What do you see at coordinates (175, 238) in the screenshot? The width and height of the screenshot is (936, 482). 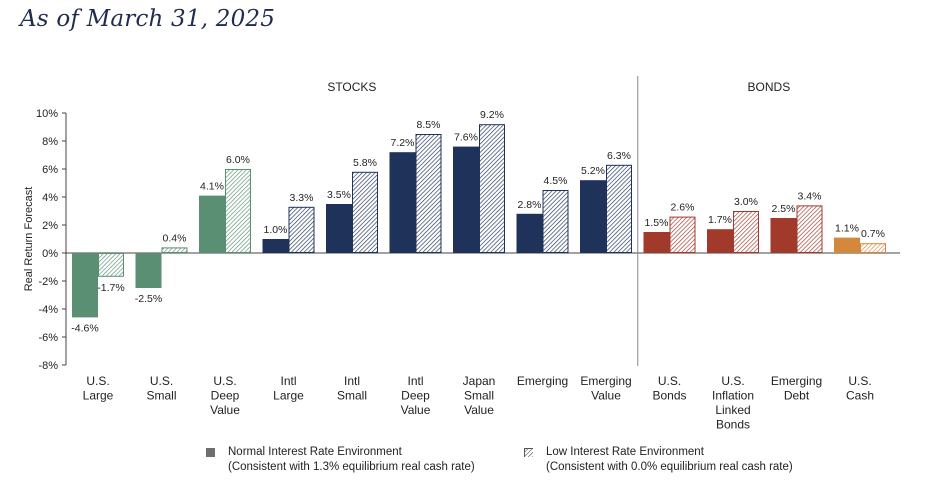 I see `data-label-low: 0.4%` at bounding box center [175, 238].